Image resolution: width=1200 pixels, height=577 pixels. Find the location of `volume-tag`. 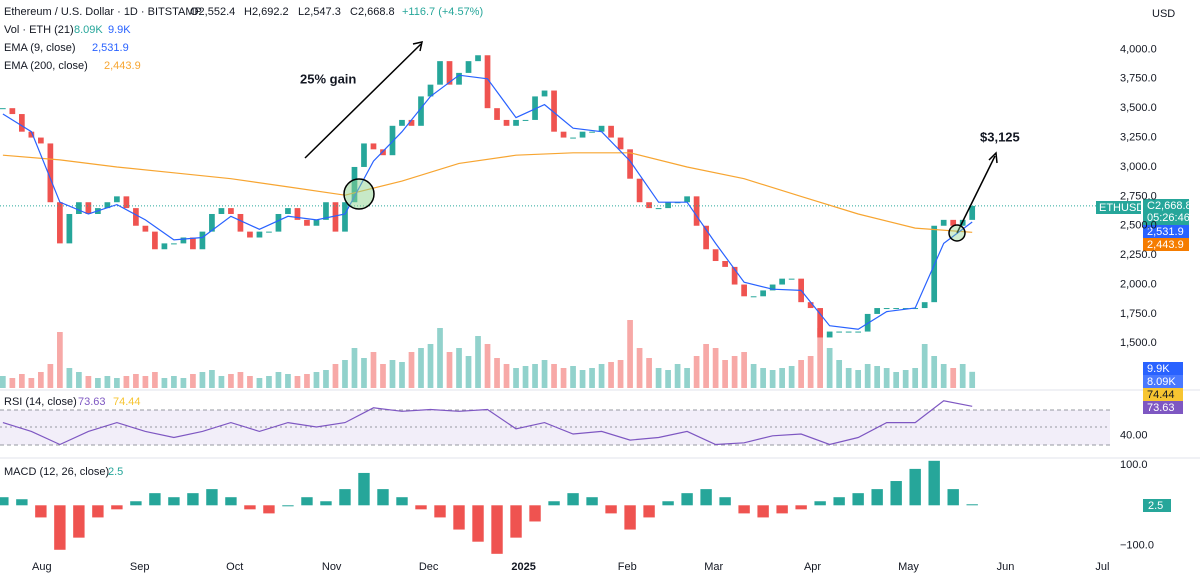

volume-tag is located at coordinates (1163, 381).